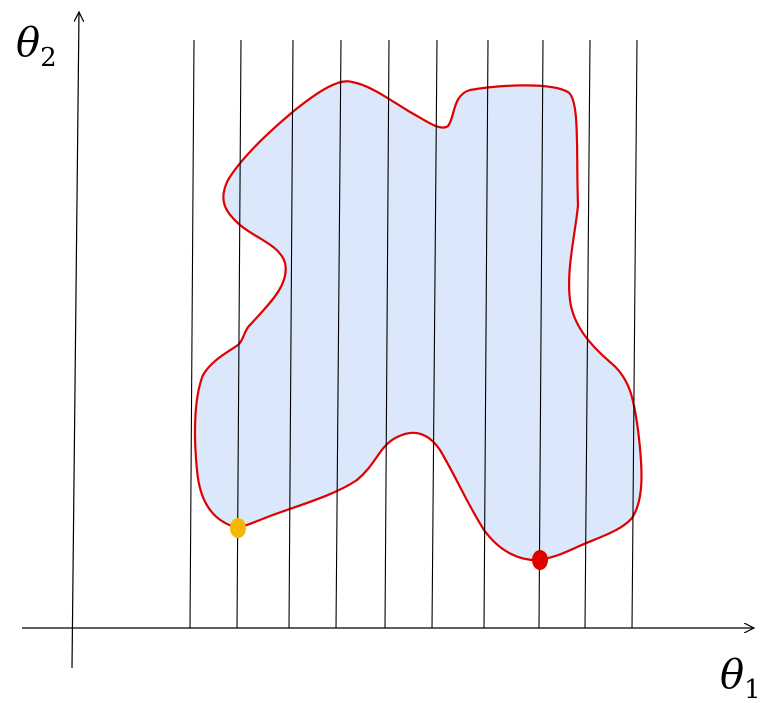 Image resolution: width=771 pixels, height=703 pixels. Describe the element at coordinates (75, 340) in the screenshot. I see `vertical-axis` at that location.